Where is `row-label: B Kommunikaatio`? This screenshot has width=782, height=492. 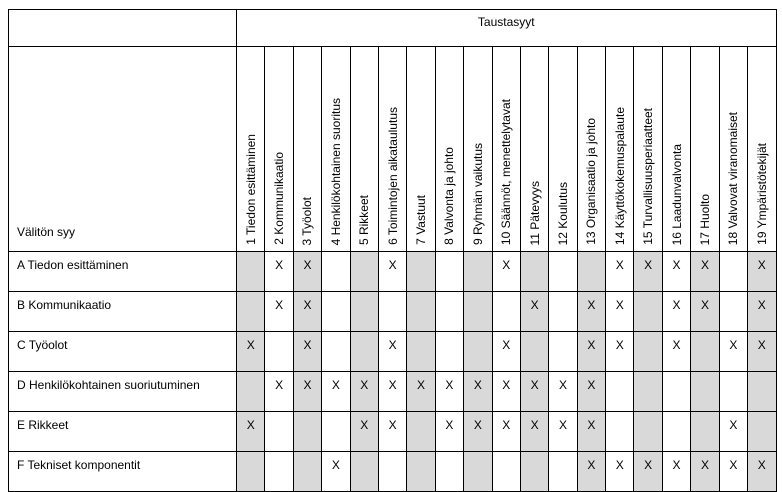 row-label: B Kommunikaatio is located at coordinates (122, 311).